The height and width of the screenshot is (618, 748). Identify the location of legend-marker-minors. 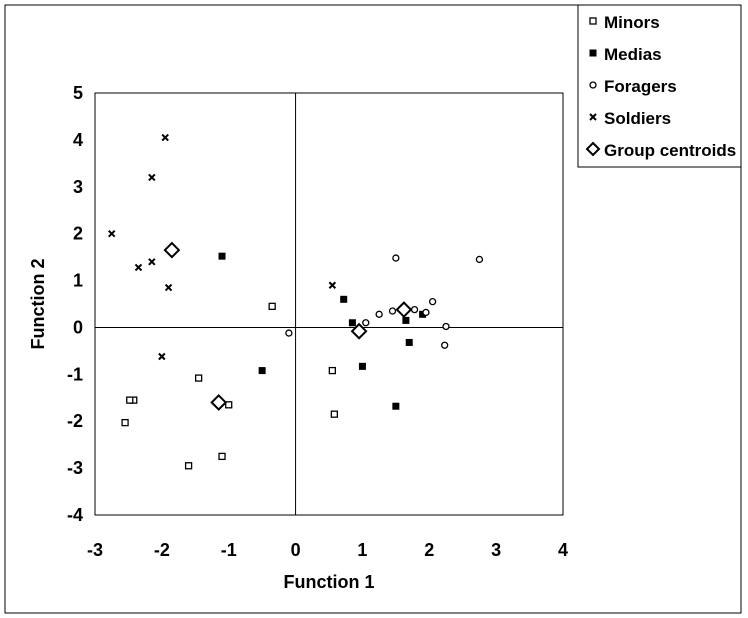
(593, 21).